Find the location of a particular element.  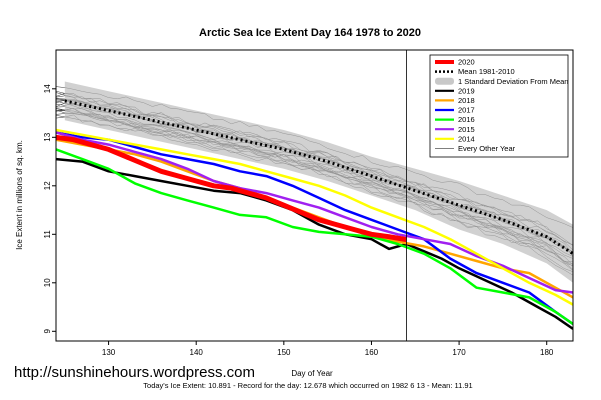

x-tick-label: 150 is located at coordinates (284, 352).